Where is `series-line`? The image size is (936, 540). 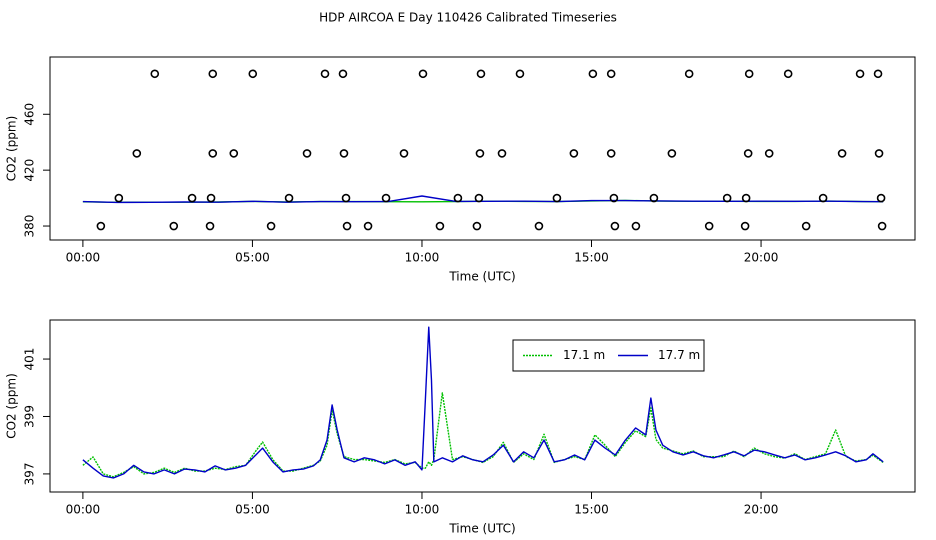 series-line is located at coordinates (483, 199).